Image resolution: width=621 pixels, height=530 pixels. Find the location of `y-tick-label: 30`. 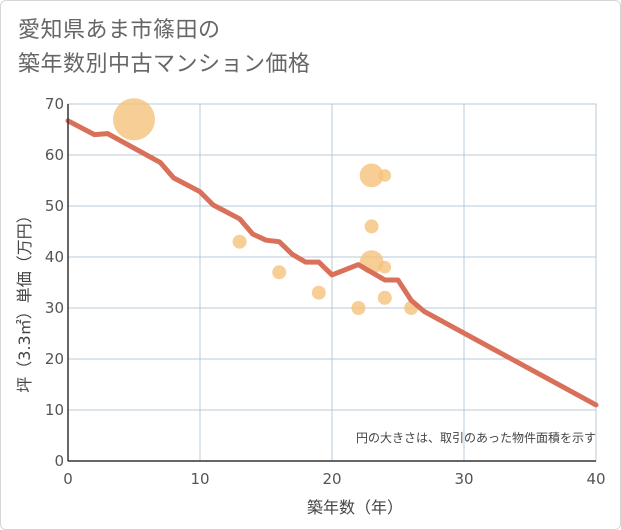

y-tick-label: 30 is located at coordinates (54, 308).